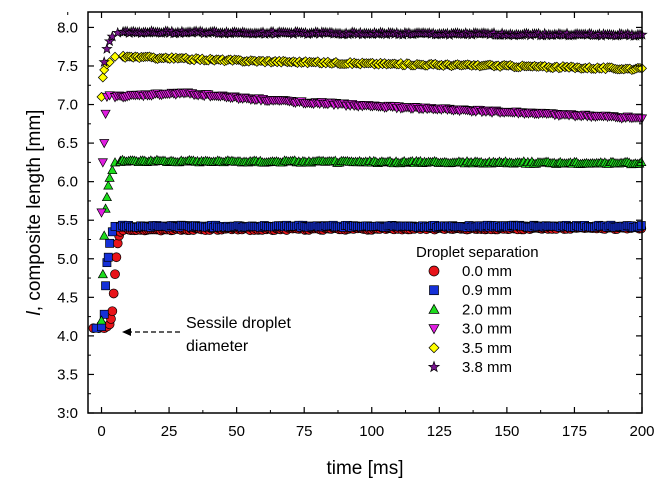 The width and height of the screenshot is (672, 484). Describe the element at coordinates (67, 182) in the screenshot. I see `y-tick-label: 6.0` at that location.